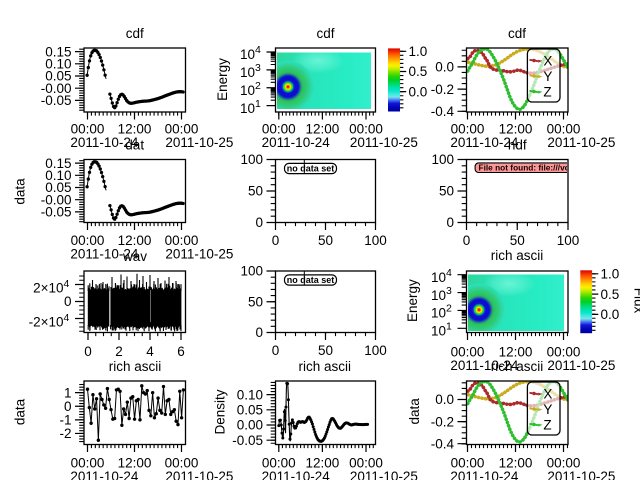 Image resolution: width=640 pixels, height=480 pixels. I want to click on svg-text: -2, so click(65, 433).